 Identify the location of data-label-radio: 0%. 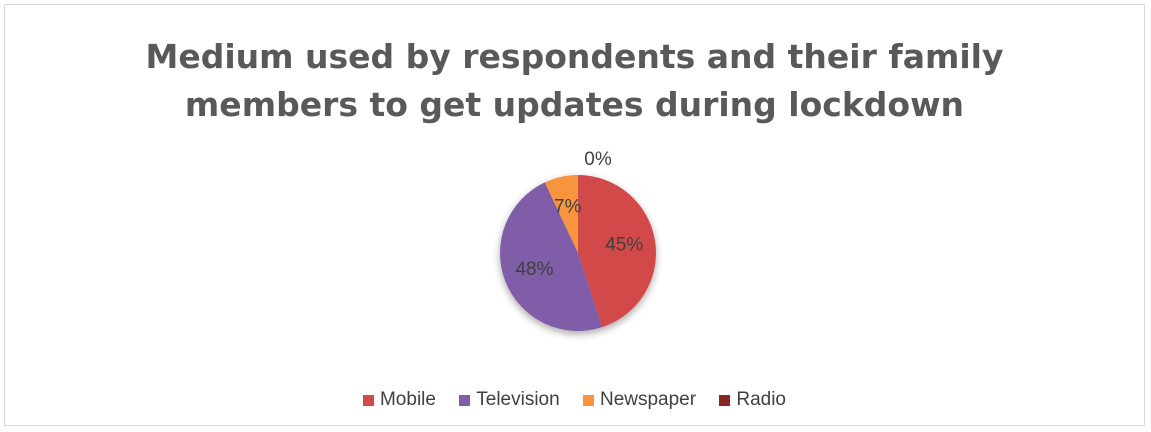
(598, 159).